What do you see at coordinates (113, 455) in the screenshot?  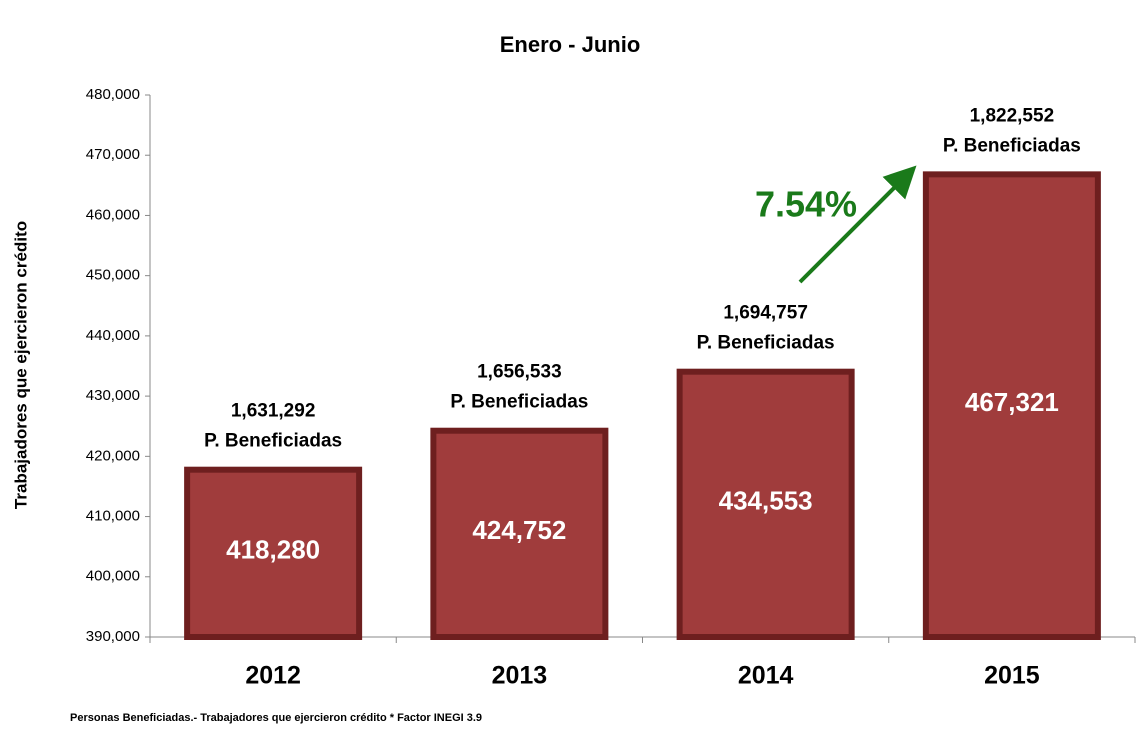 I see `y-tick-label: 420,000` at bounding box center [113, 455].